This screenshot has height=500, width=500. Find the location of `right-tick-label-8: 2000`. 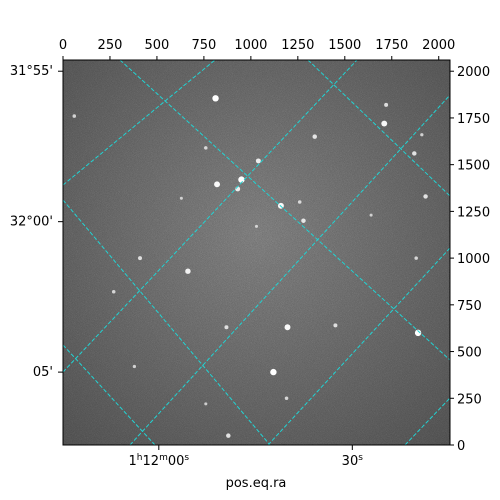

right-tick-label-8: 2000 is located at coordinates (473, 72).